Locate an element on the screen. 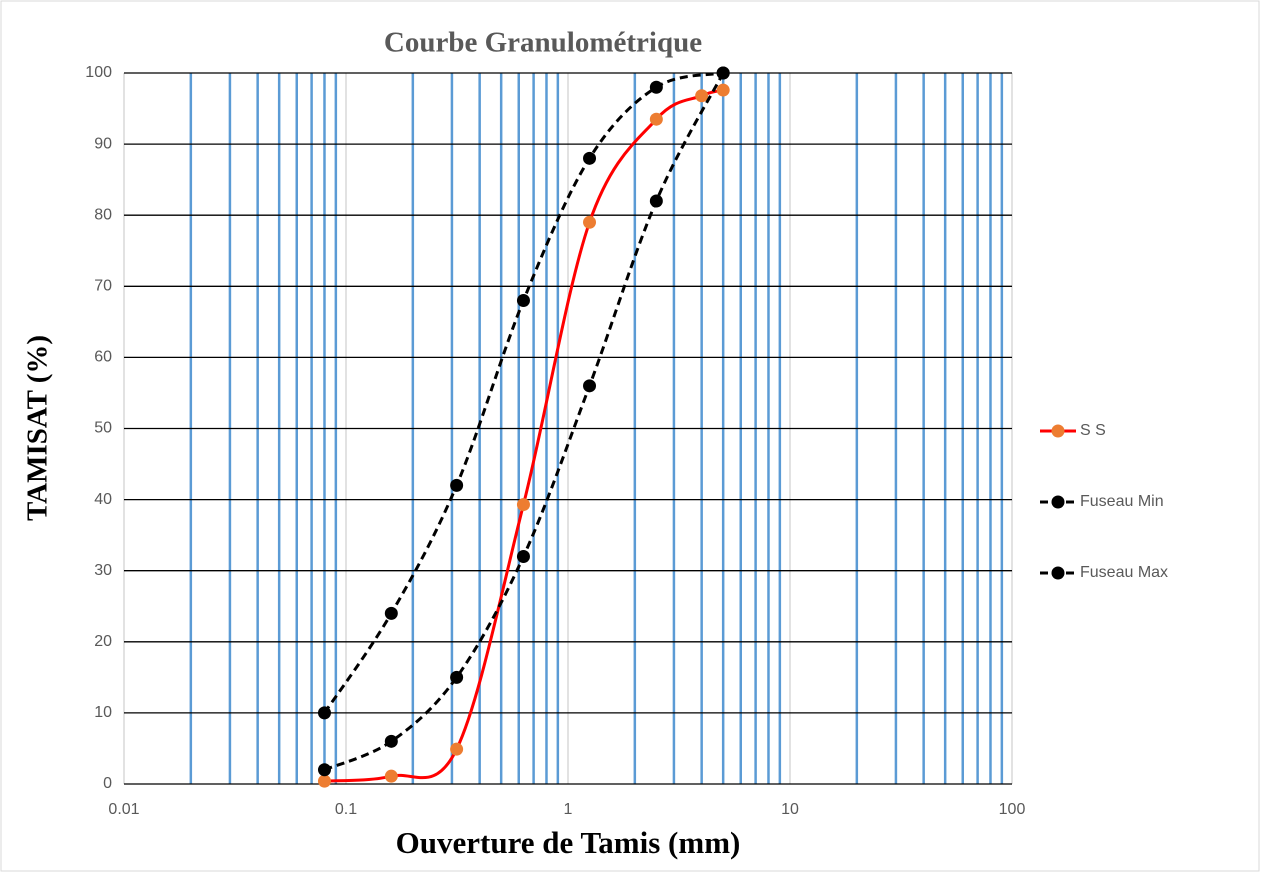  y-tick-label: 80 is located at coordinates (103, 214).